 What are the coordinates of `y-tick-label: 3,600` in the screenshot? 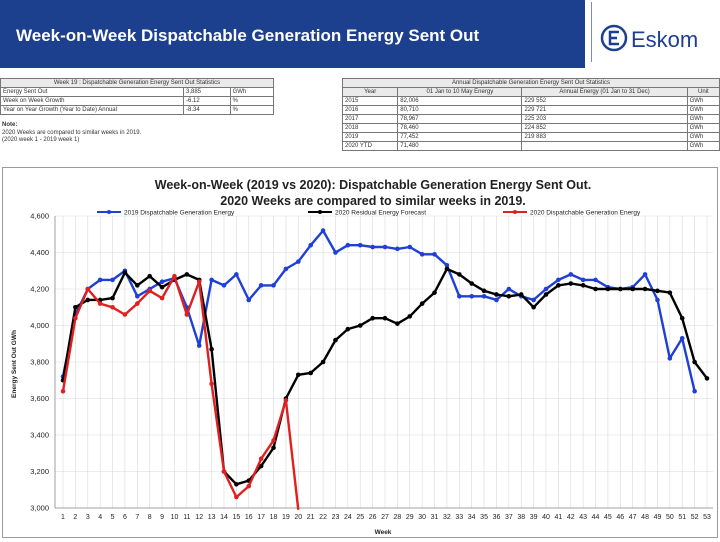 It's located at (39, 398).